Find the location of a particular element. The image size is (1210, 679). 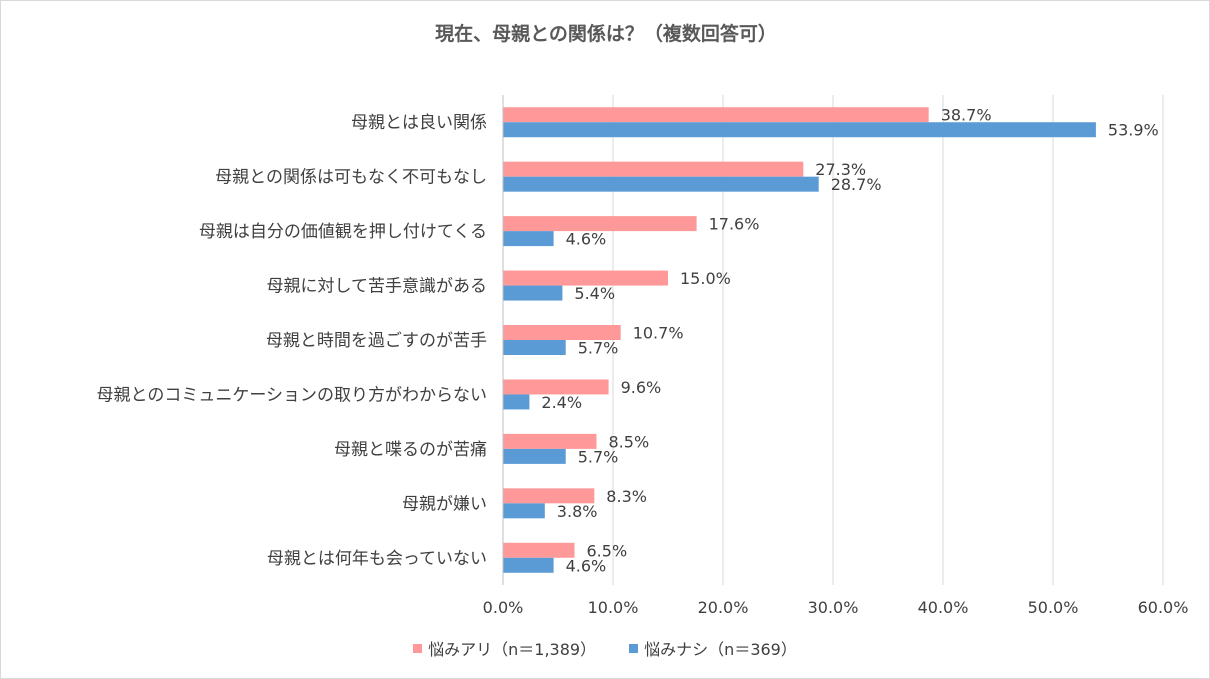

data-label-without-worries: 2.4% is located at coordinates (561, 402).